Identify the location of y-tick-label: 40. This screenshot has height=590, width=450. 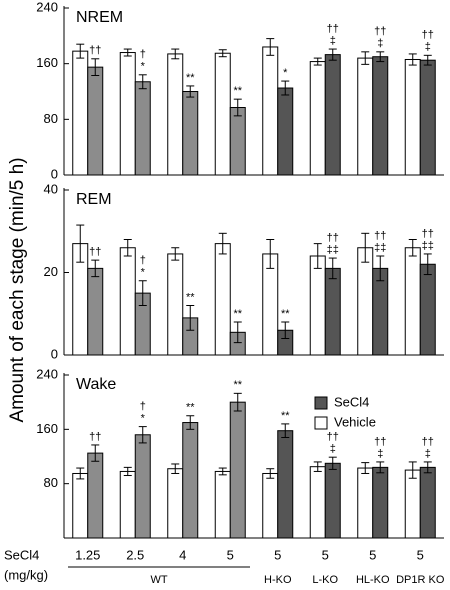
(51, 188).